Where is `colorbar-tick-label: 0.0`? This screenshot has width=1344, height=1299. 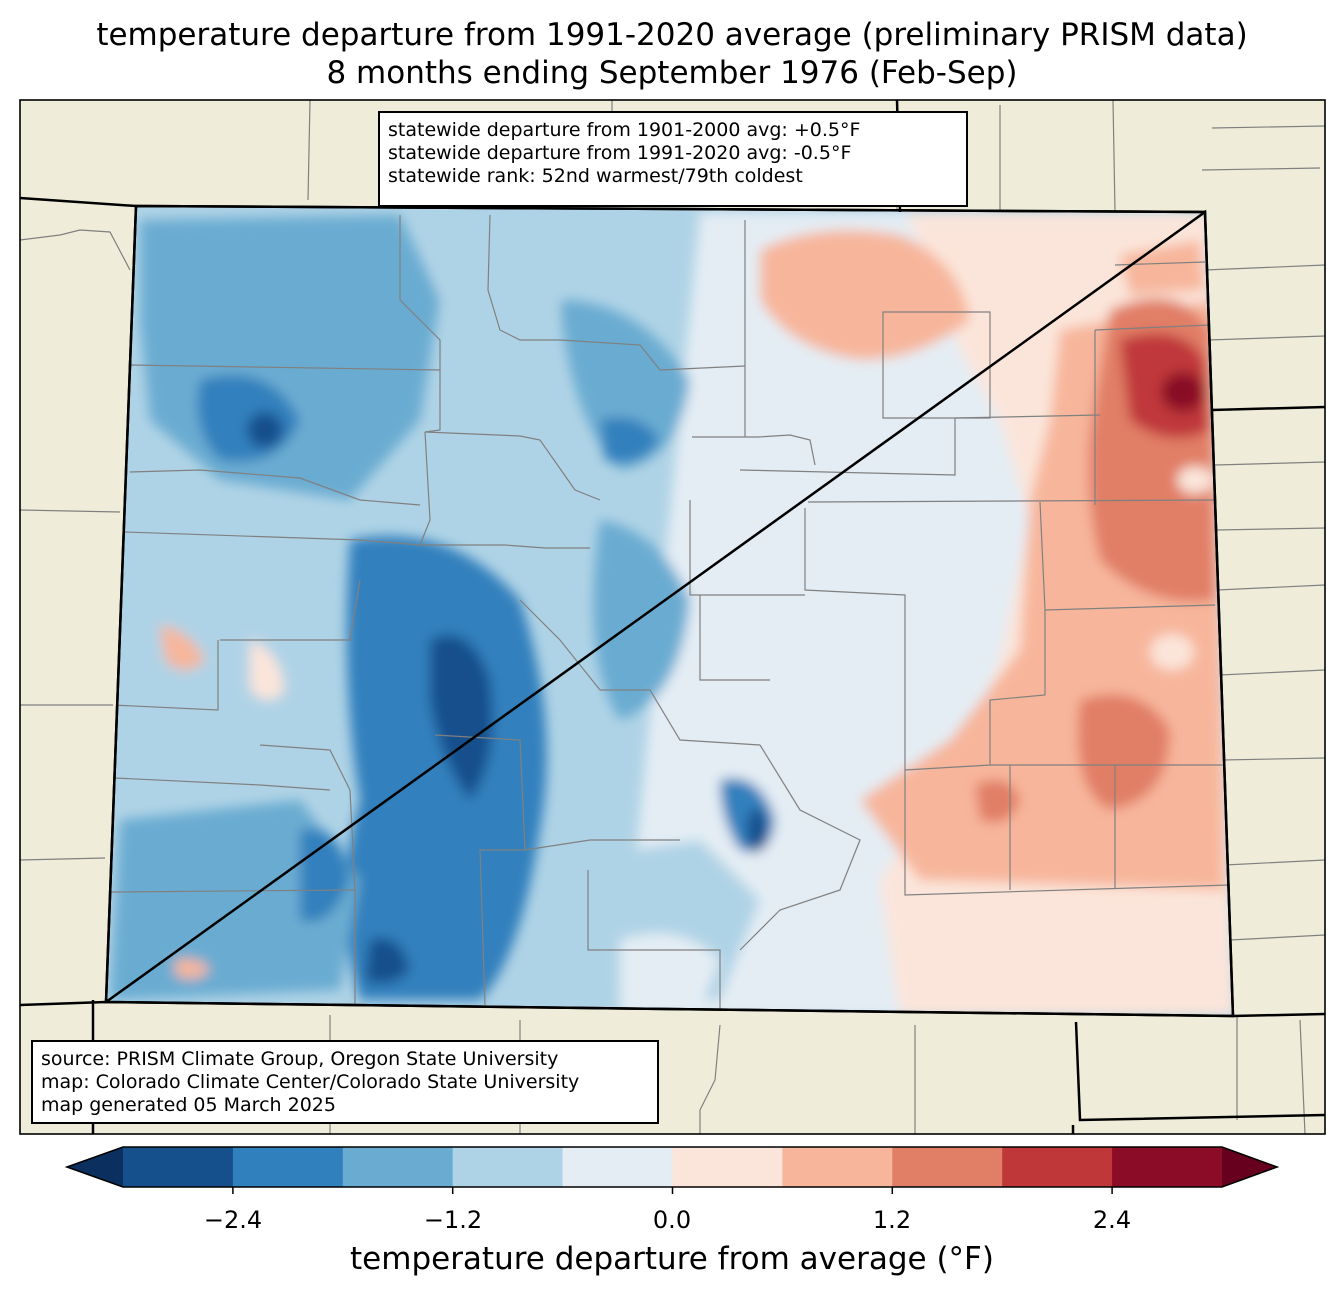
colorbar-tick-label: 0.0 is located at coordinates (672, 1220).